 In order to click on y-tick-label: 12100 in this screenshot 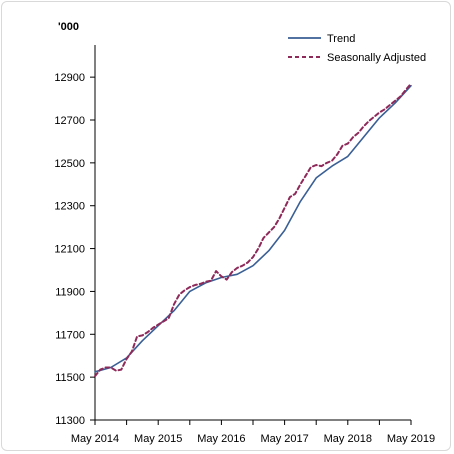, I will do `click(69, 250)`.